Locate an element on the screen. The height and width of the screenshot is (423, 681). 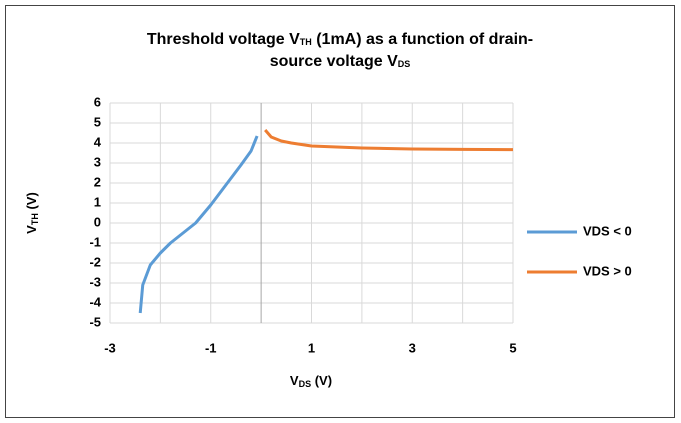
x-axis-label: VDS (V) is located at coordinates (311, 381).